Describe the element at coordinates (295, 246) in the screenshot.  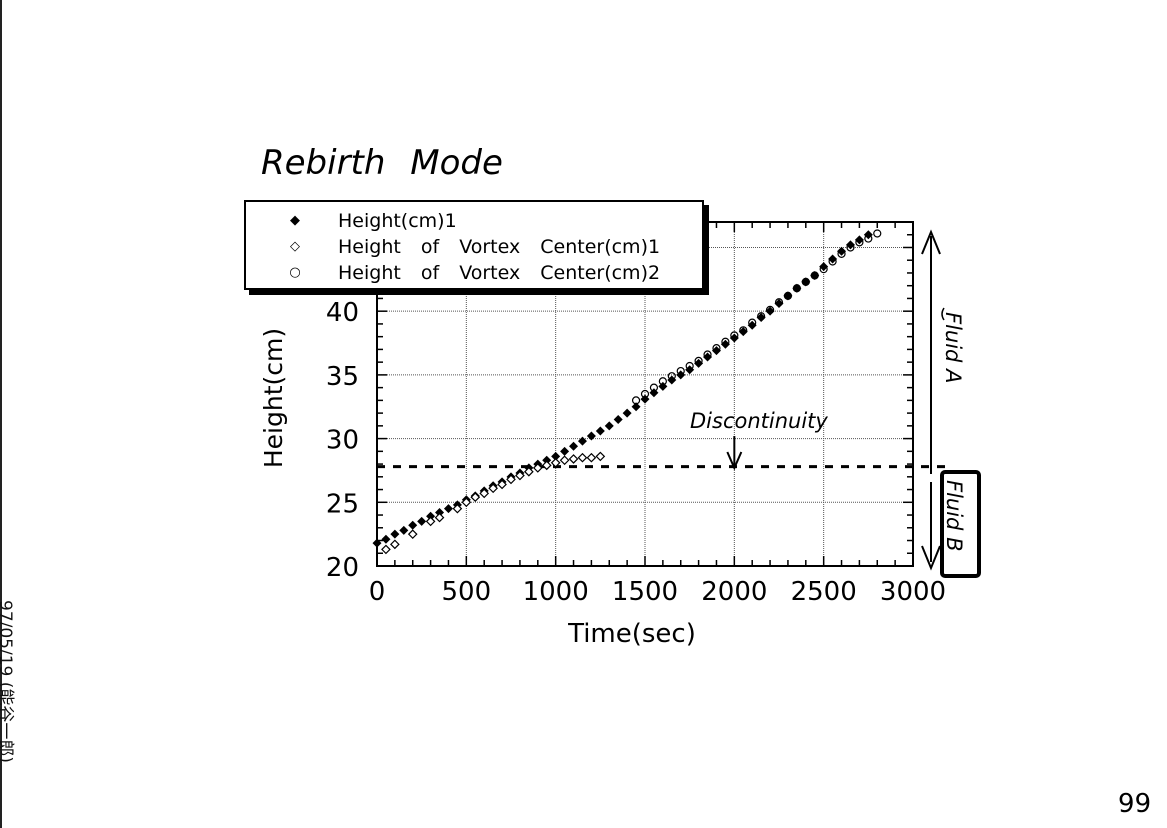
I see `legend-marker-open-diamond: ◇` at that location.